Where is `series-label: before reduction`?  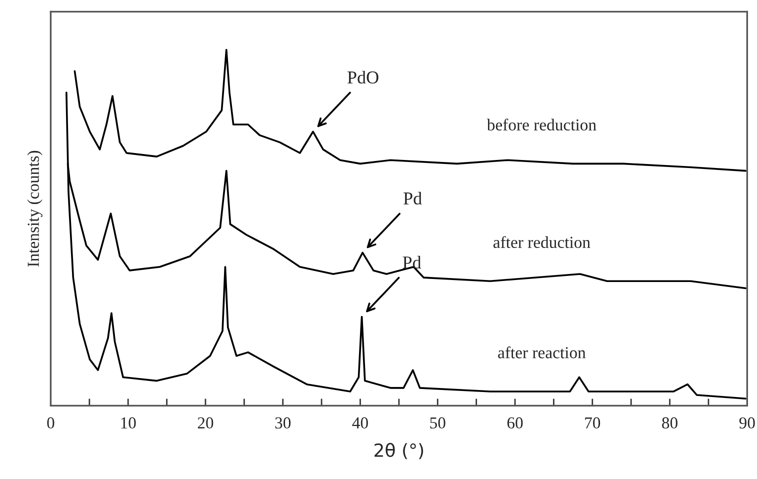 series-label: before reduction is located at coordinates (541, 124).